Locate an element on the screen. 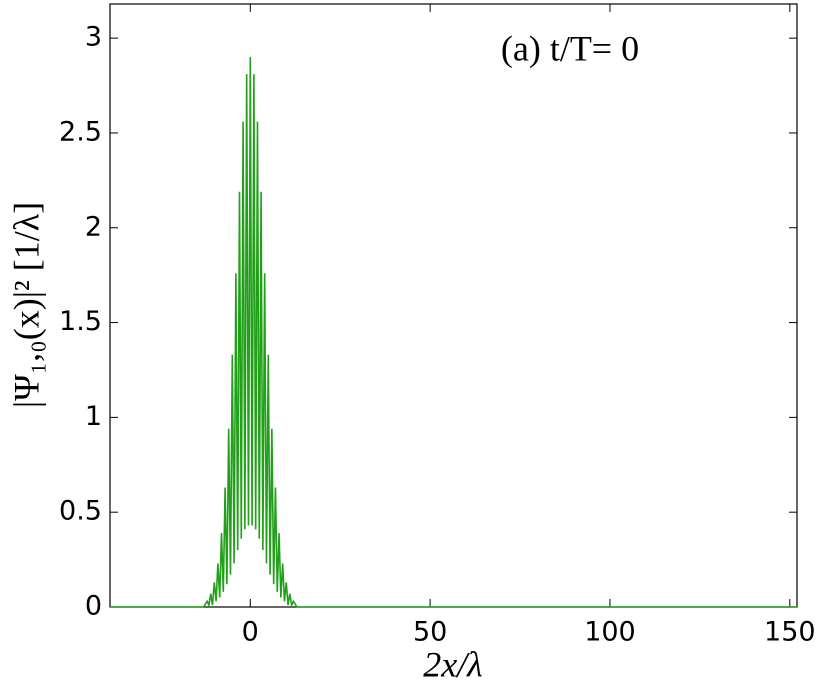 This screenshot has width=830, height=690. x-tick-label: 150 is located at coordinates (790, 632).